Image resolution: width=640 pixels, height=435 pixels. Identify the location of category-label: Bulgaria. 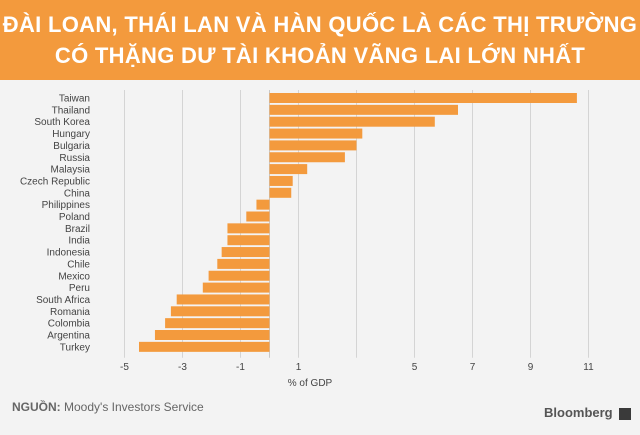
(71, 146).